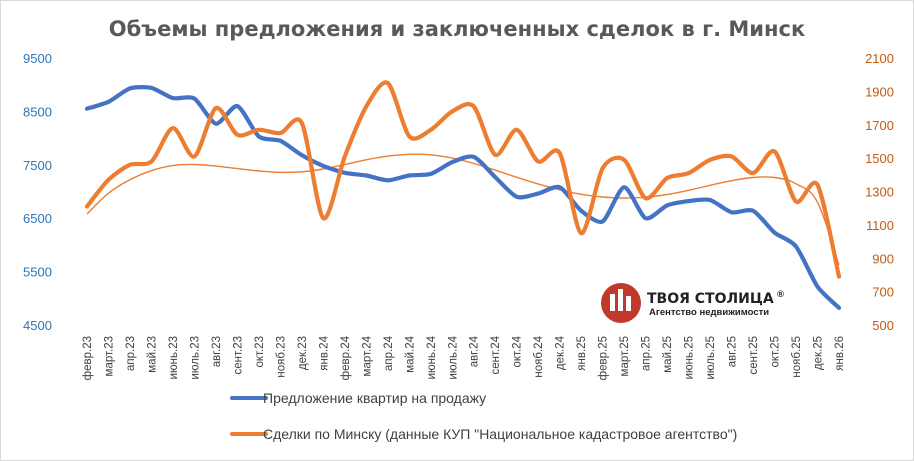 Image resolution: width=914 pixels, height=461 pixels. What do you see at coordinates (879, 125) in the screenshot?
I see `right-tick-label: 1700` at bounding box center [879, 125].